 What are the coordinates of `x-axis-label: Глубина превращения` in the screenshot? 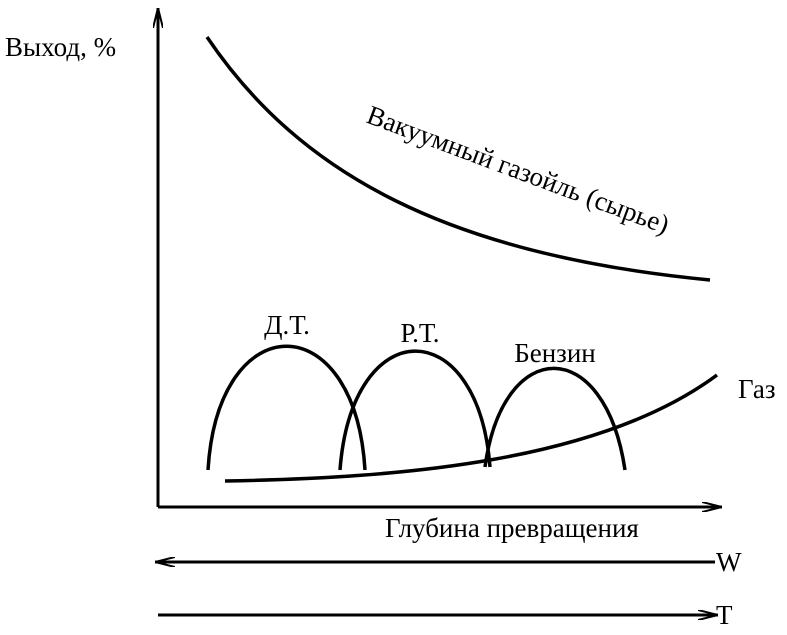 It's located at (512, 528).